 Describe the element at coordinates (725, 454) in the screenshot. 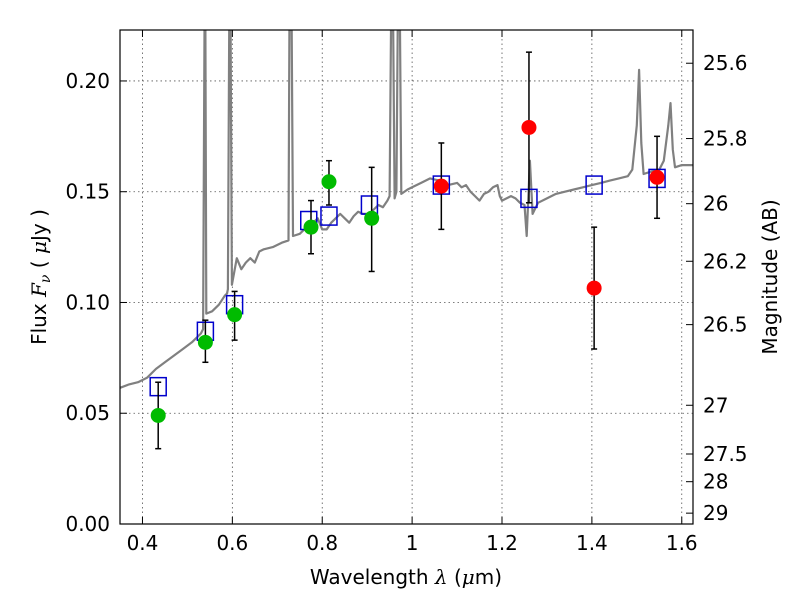

I see `mag-tick-label: 27.5` at that location.